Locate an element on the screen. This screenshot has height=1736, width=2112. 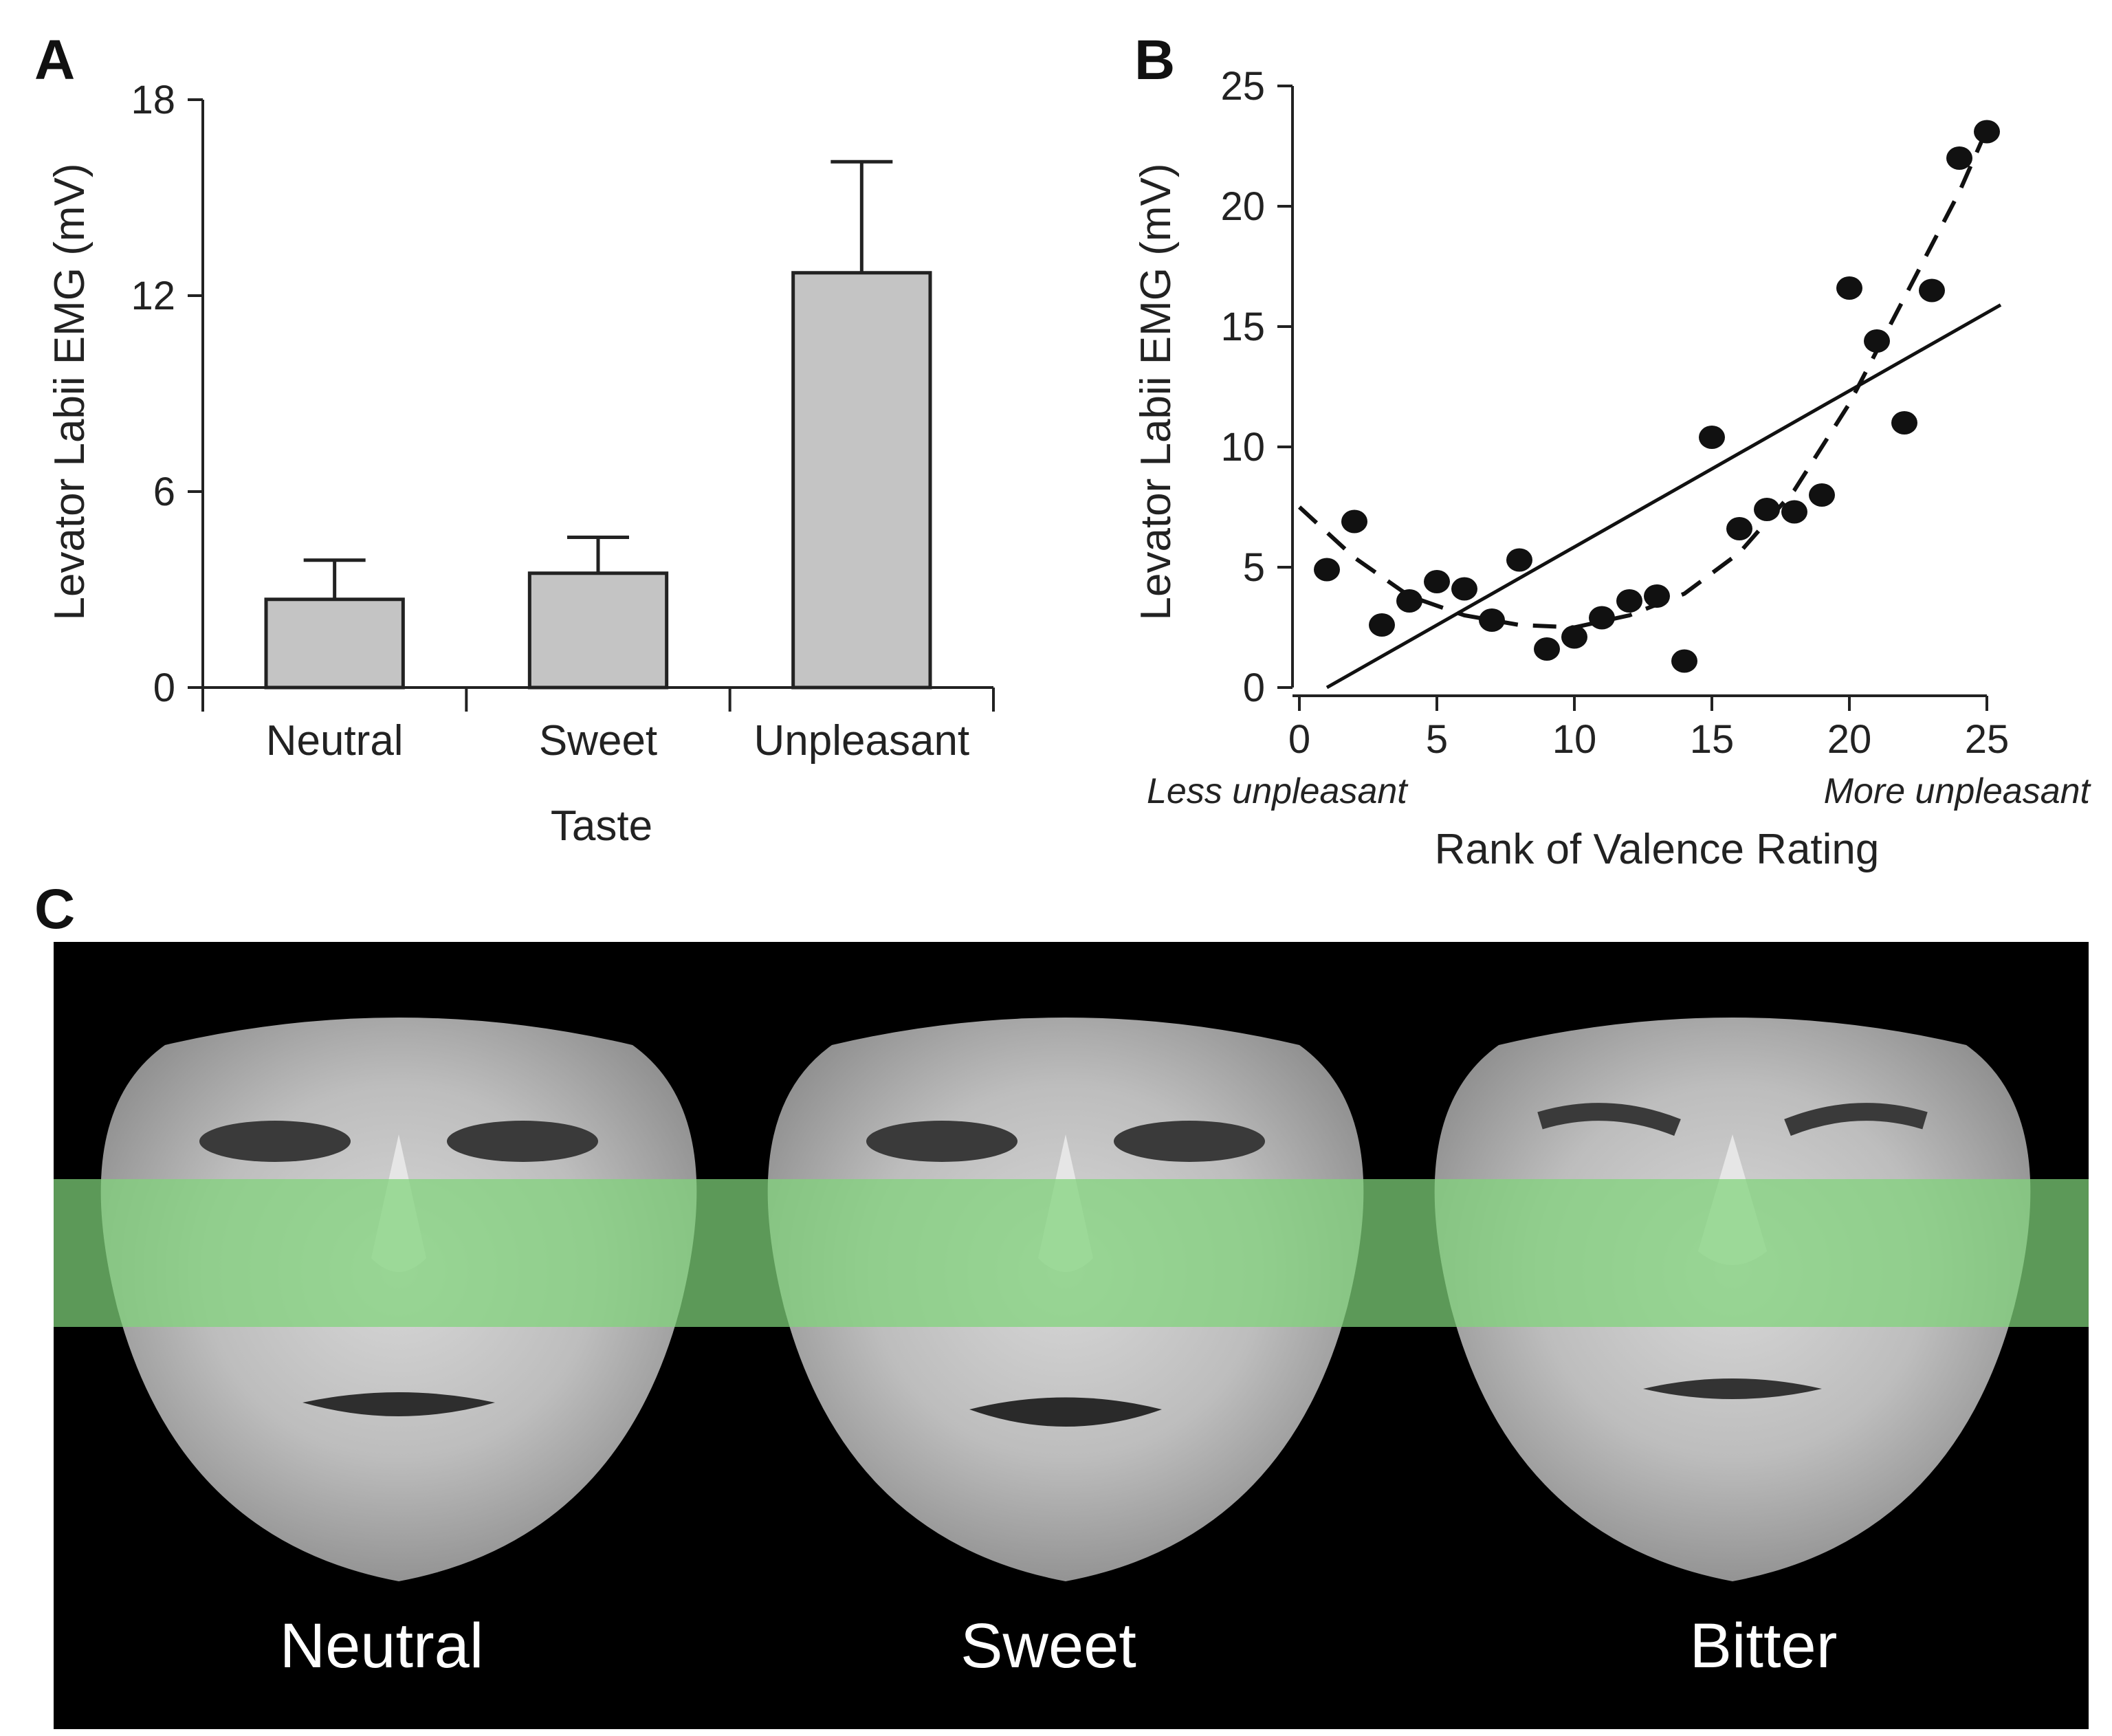
panel-b-y-tick-label: 15 is located at coordinates (1242, 327).